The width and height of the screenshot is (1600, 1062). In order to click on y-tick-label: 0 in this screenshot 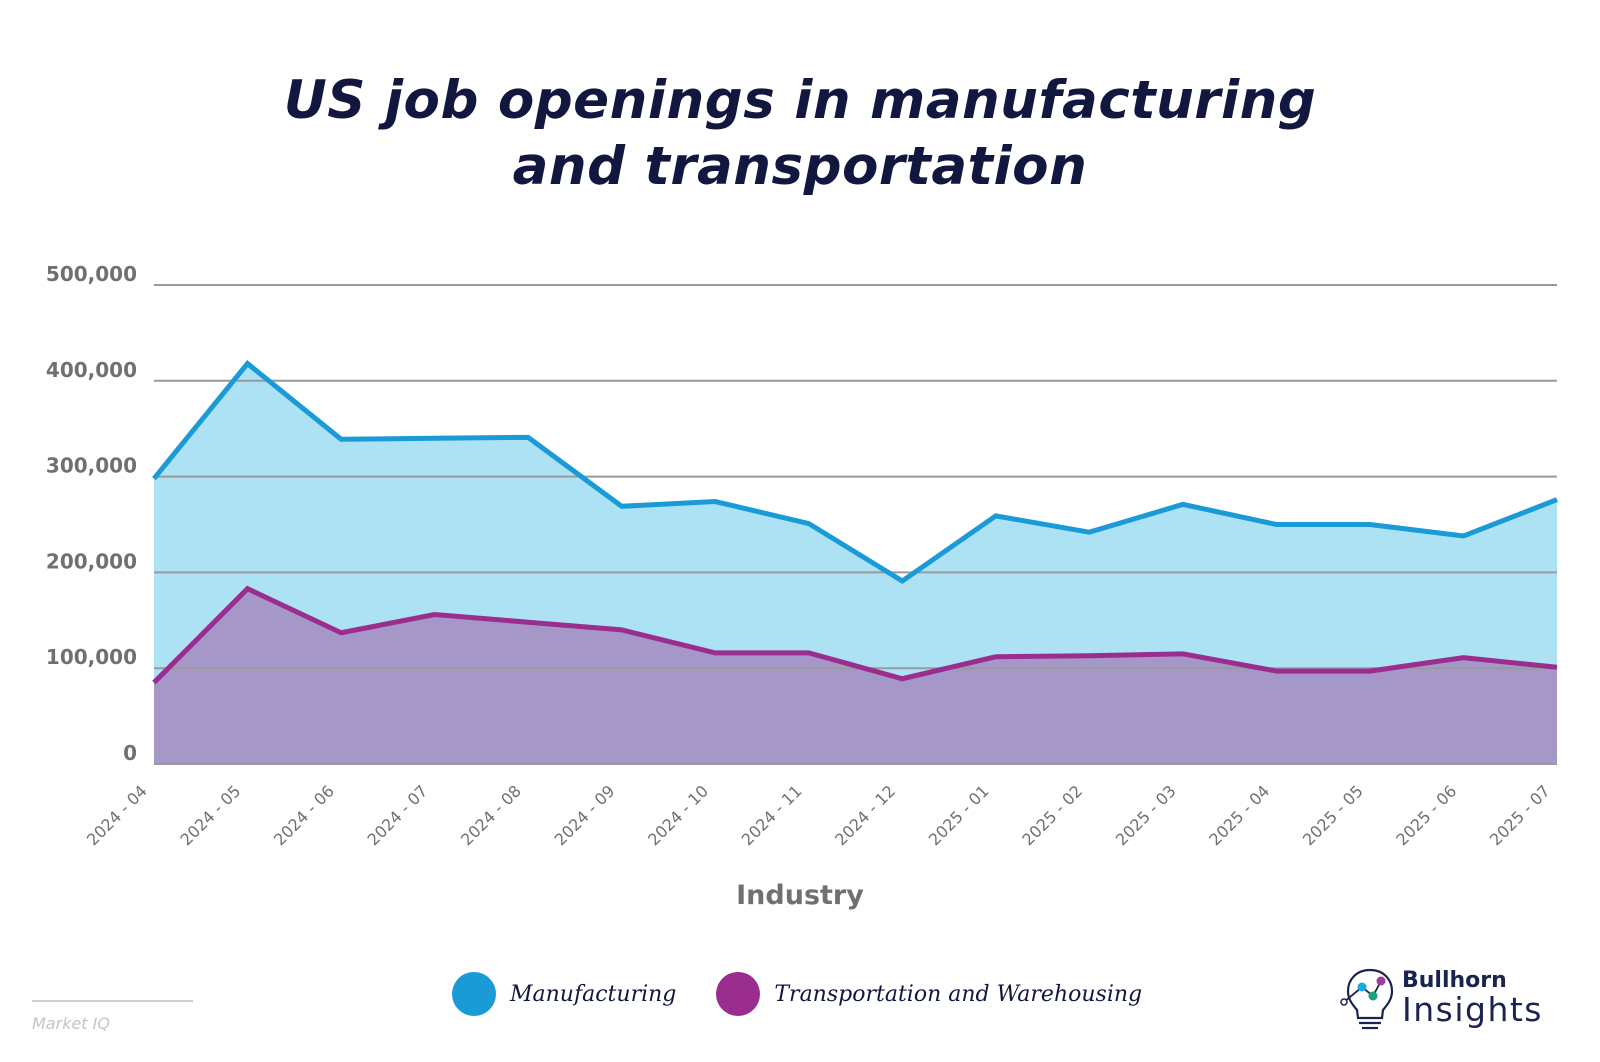, I will do `click(130, 753)`.